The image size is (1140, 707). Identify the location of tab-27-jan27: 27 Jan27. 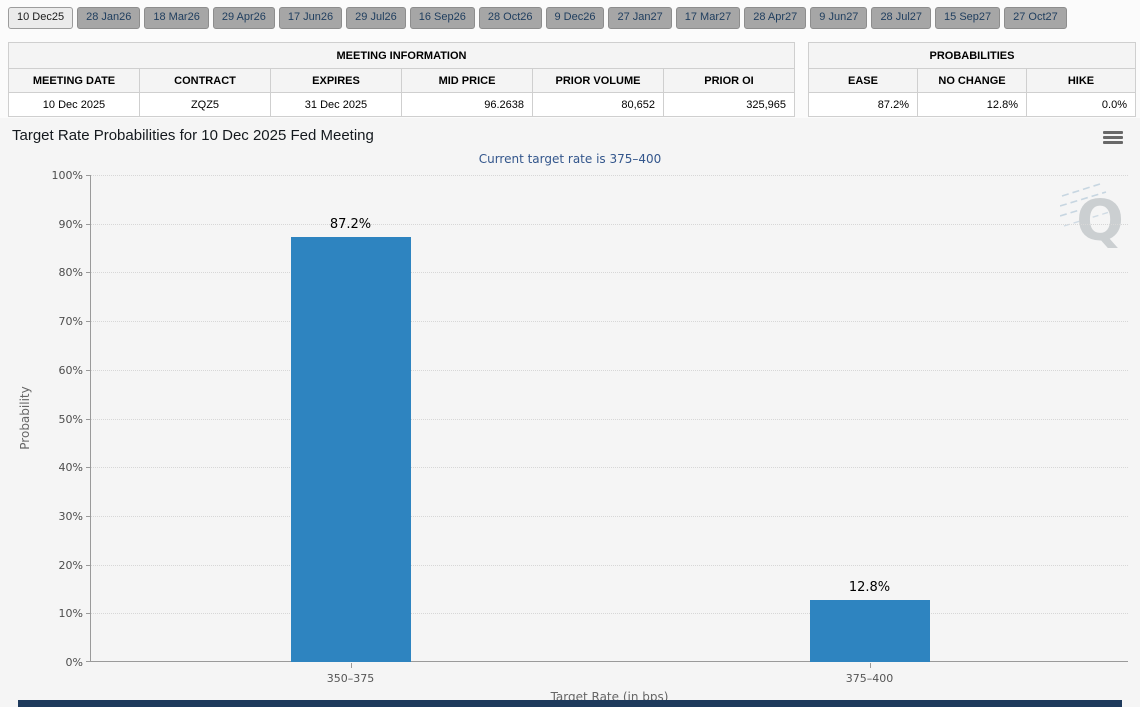
(640, 18).